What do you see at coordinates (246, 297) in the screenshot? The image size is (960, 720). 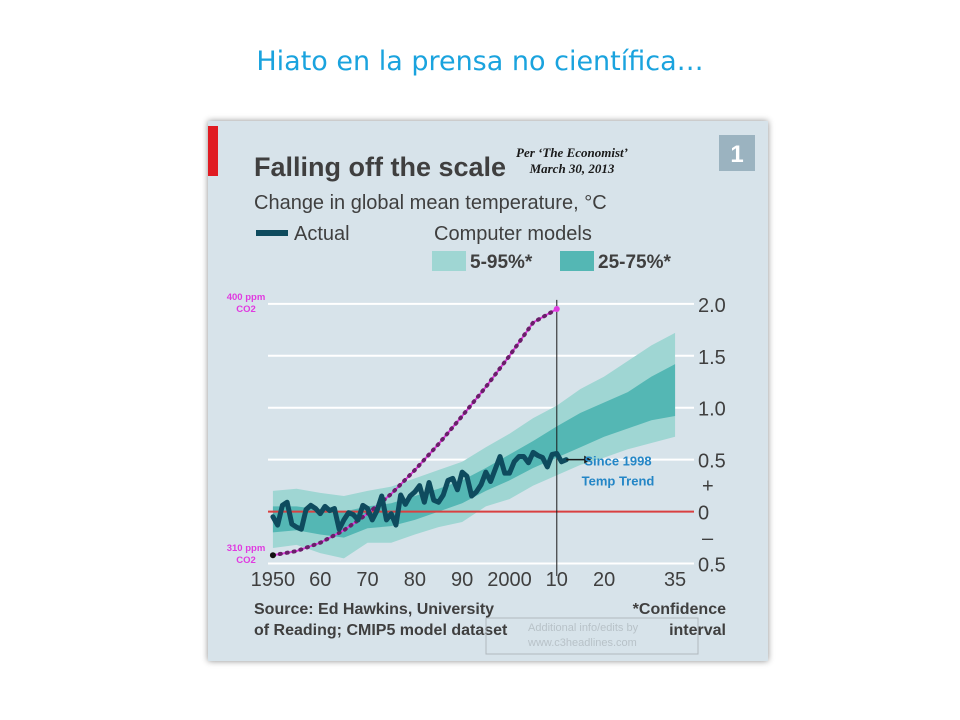 I see `co2-end-label-line: 400 ppm` at bounding box center [246, 297].